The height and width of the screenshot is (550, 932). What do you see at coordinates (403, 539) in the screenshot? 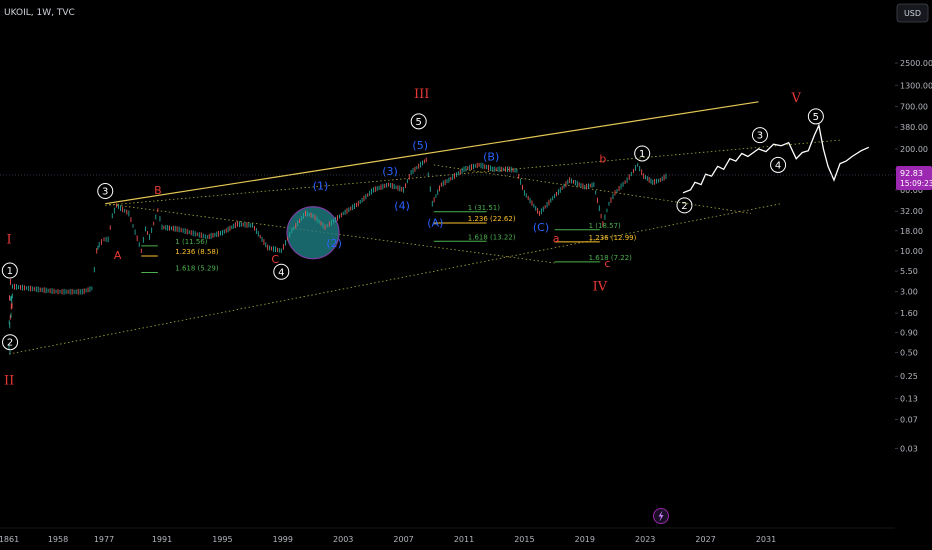
I see `time-tick-label: 2007` at bounding box center [403, 539].